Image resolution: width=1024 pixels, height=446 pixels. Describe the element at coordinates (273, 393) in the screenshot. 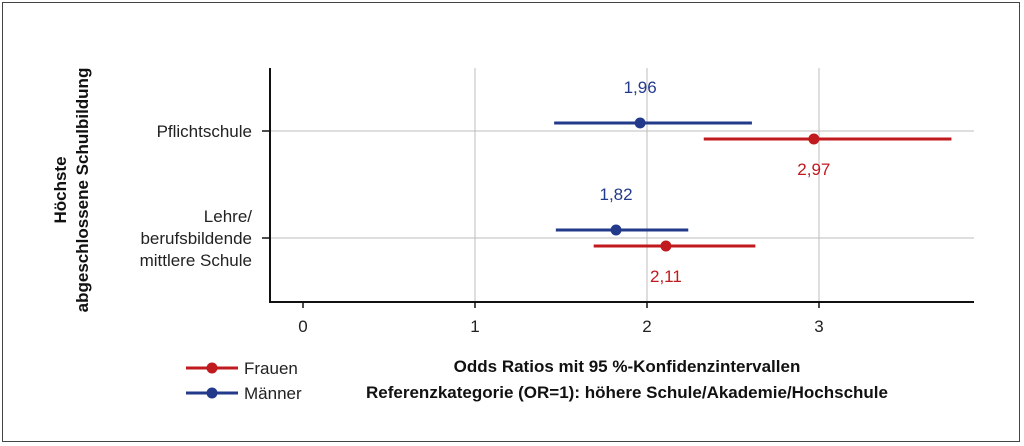

I see `legend-label-maenner: Männer` at that location.